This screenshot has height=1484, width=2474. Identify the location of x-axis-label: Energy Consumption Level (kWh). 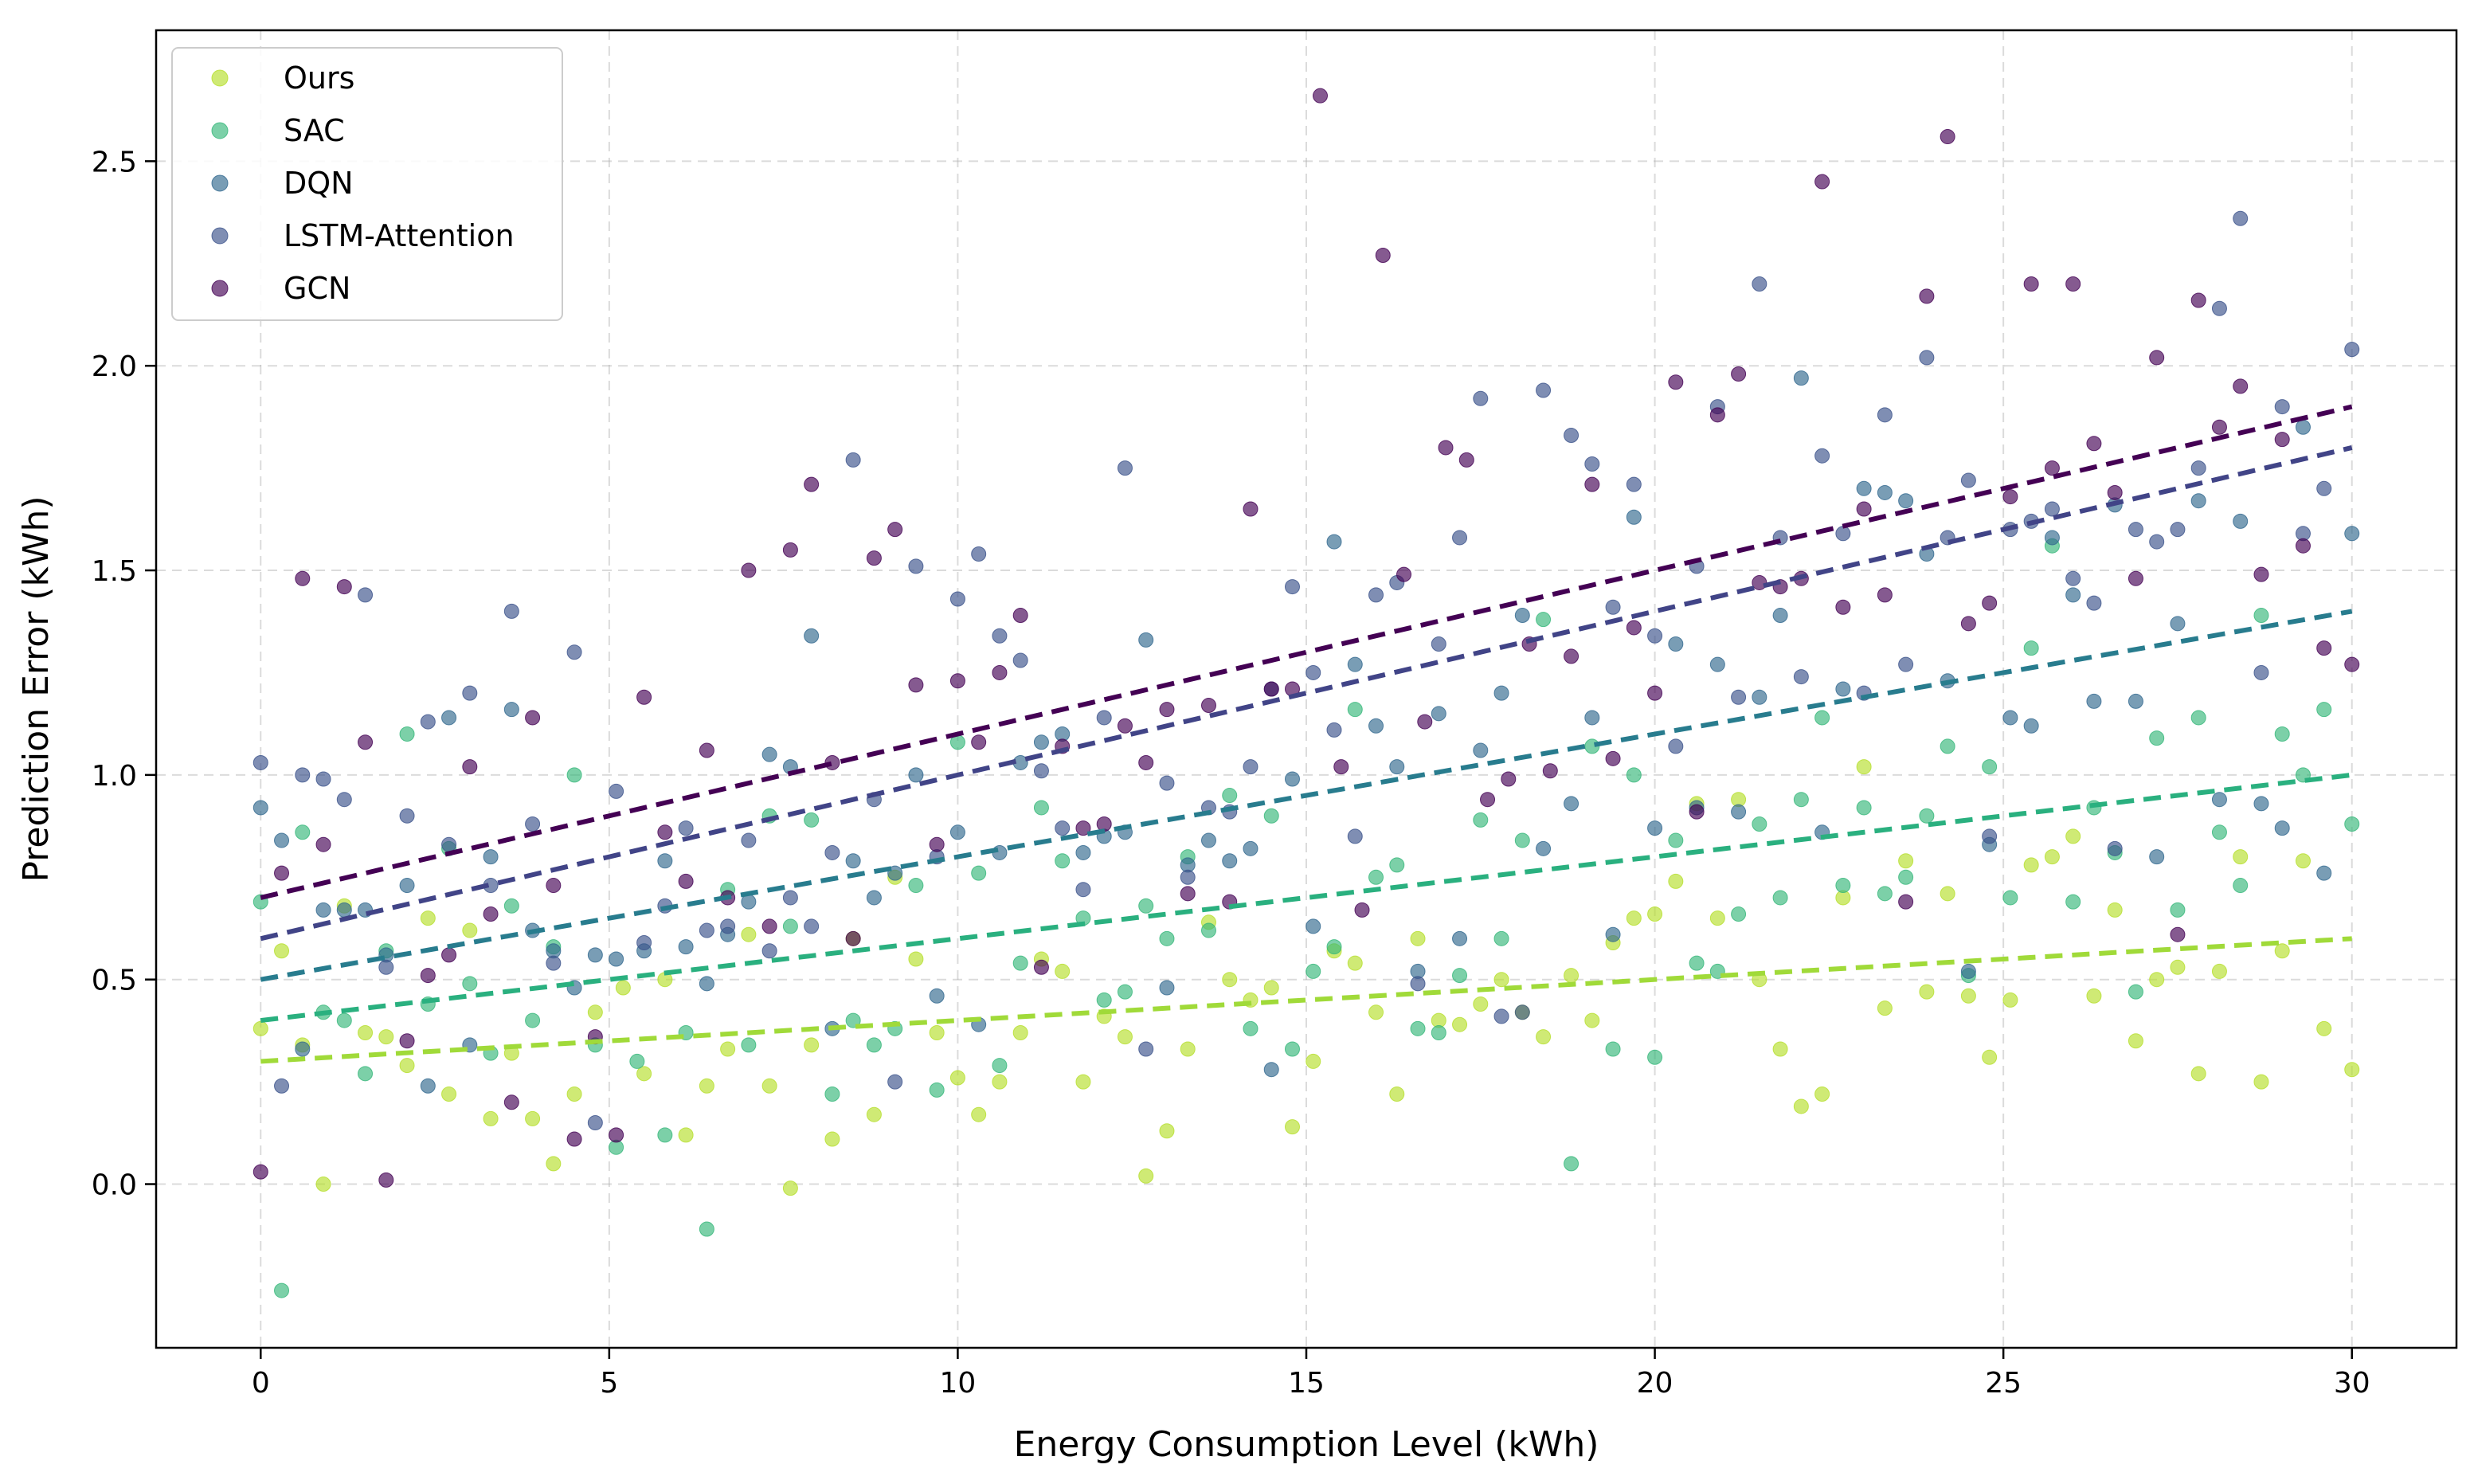
(1306, 1444).